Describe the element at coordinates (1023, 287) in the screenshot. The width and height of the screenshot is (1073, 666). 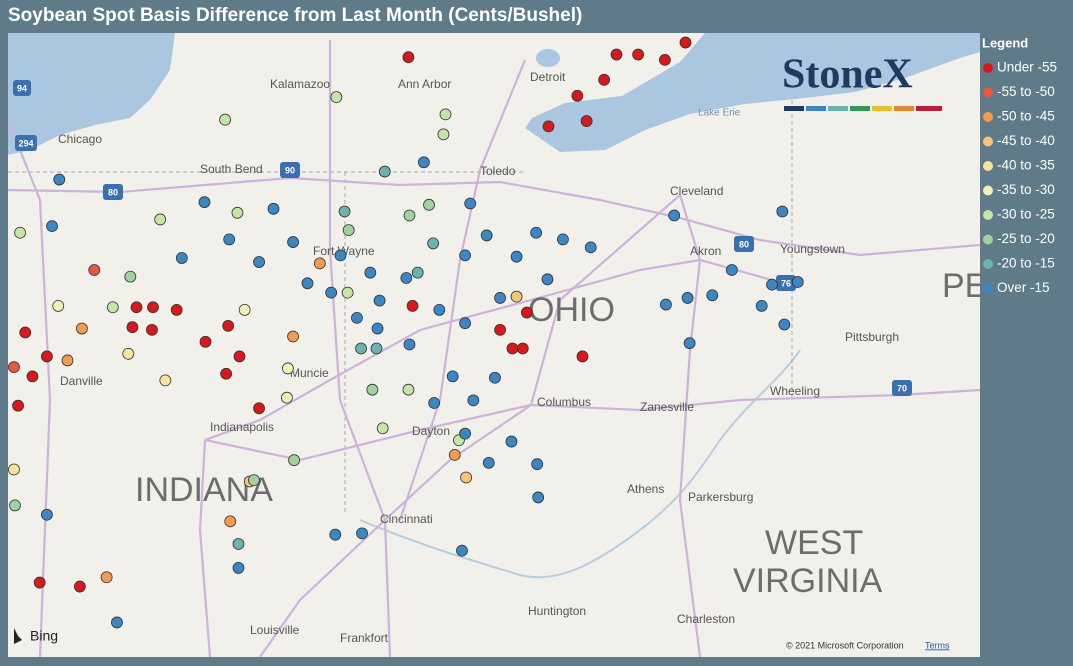
I see `legend-label: Over -15` at that location.